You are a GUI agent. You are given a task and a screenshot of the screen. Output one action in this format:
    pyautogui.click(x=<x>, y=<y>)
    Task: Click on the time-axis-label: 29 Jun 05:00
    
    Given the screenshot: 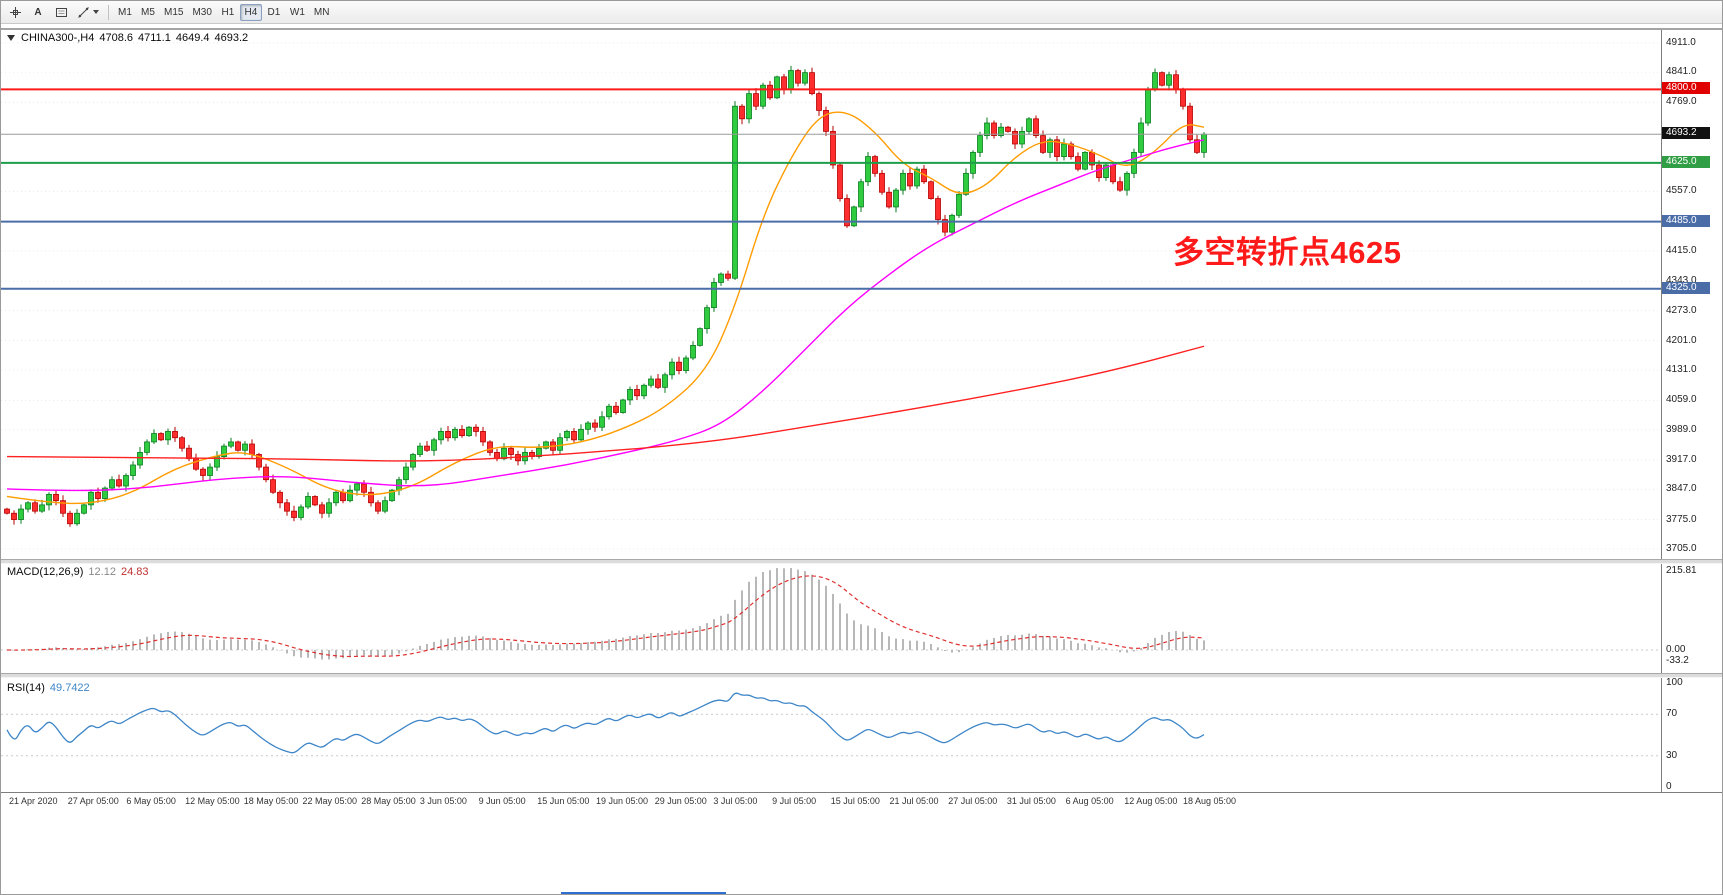 What is the action you would take?
    pyautogui.click(x=680, y=801)
    